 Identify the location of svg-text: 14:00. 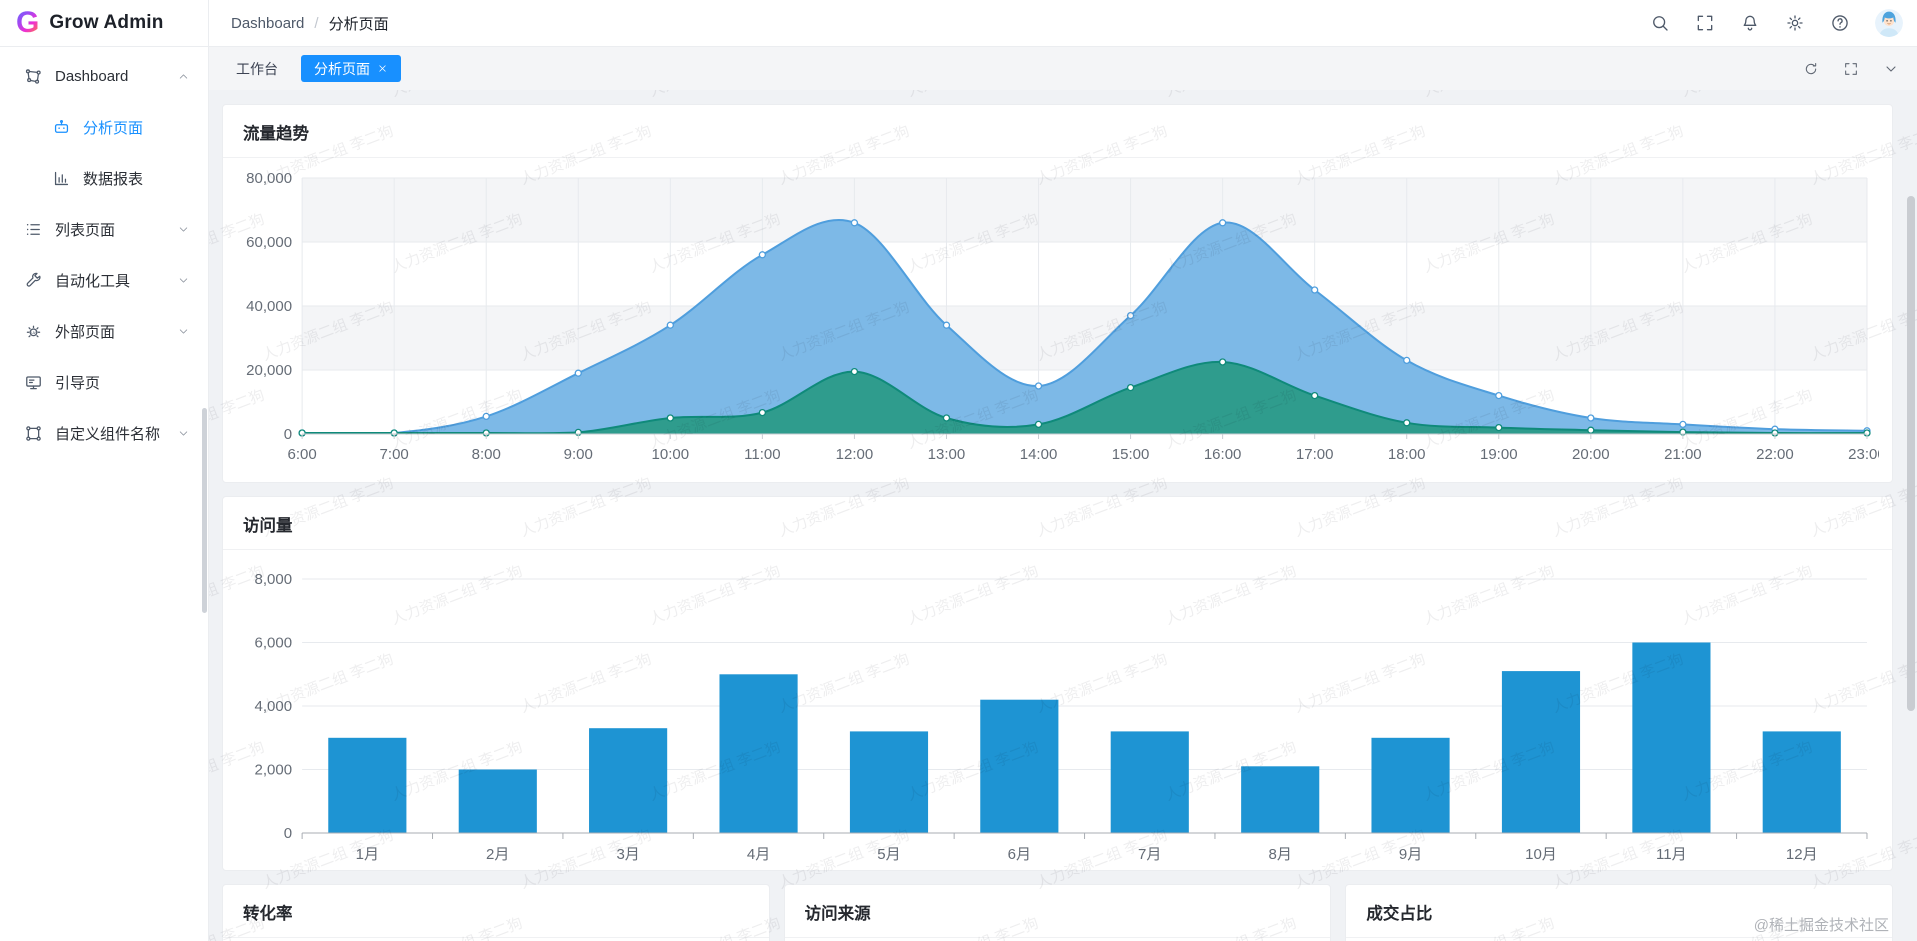
(1039, 454).